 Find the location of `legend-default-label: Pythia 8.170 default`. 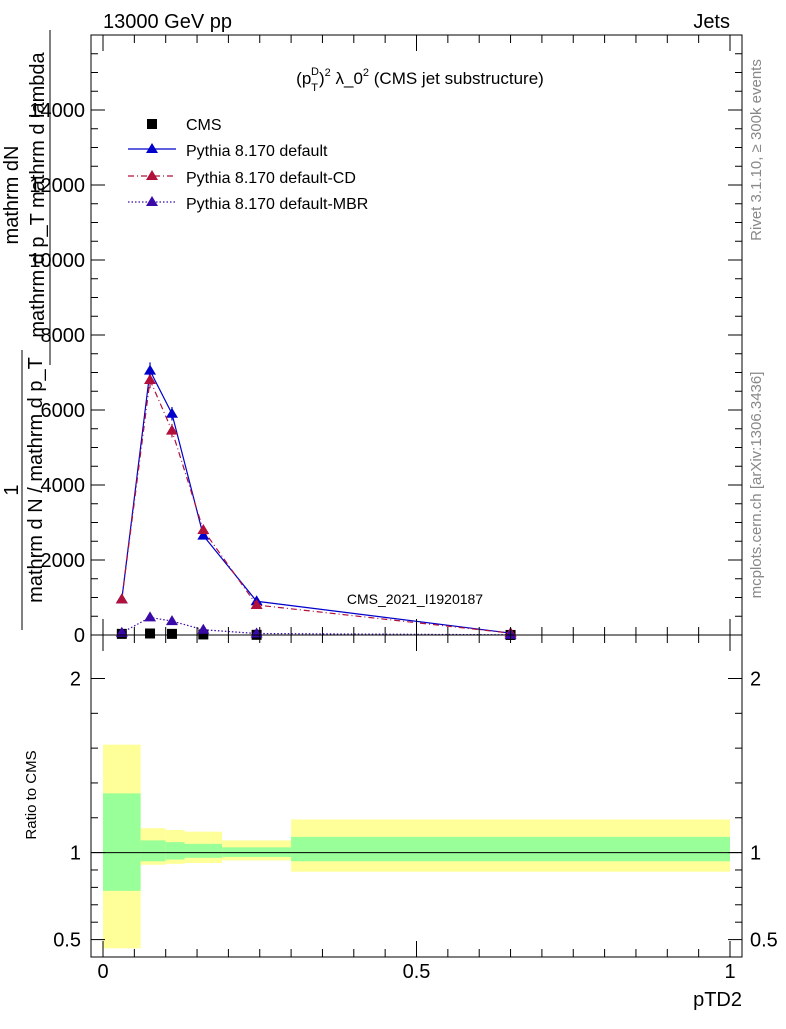

legend-default-label: Pythia 8.170 default is located at coordinates (257, 151).